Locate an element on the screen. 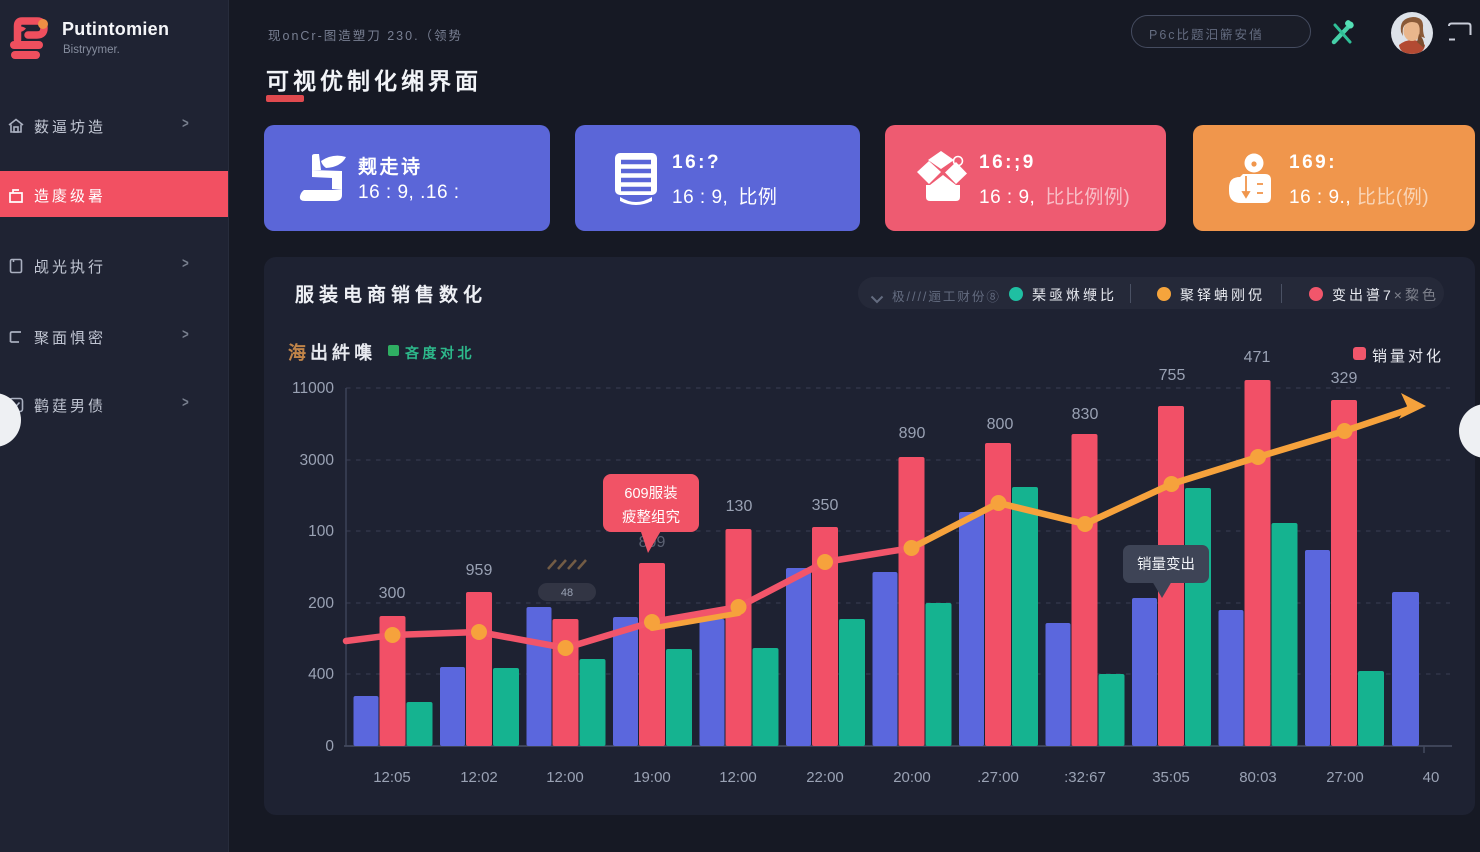 The height and width of the screenshot is (852, 1480). svg-text: 471 is located at coordinates (1257, 357).